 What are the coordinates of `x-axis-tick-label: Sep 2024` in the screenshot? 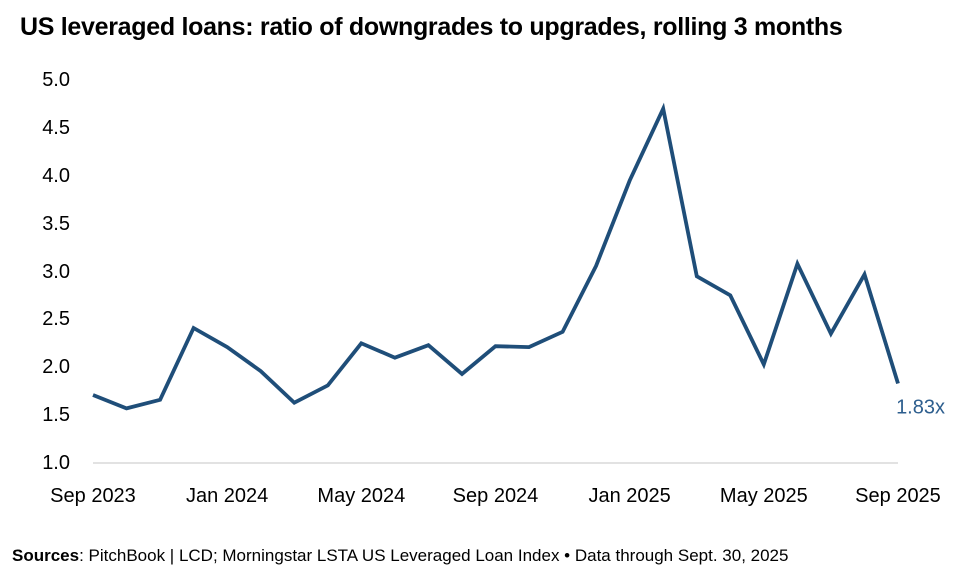 It's located at (495, 496).